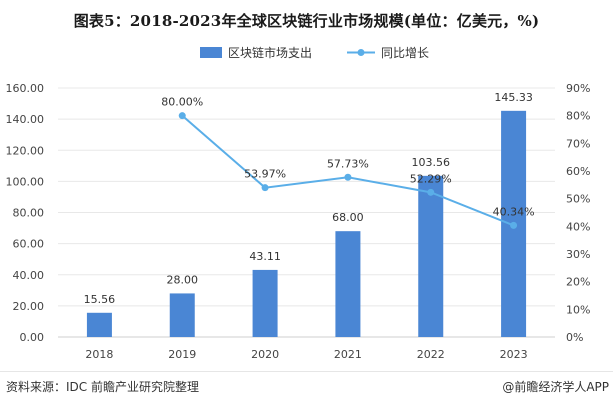 This screenshot has width=613, height=405. I want to click on y-left-tick-label: 120.00, so click(25, 150).